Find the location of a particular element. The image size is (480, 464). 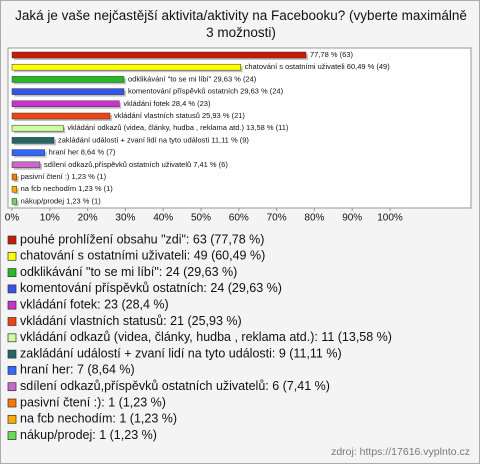

source: zdroj: https://17616.vyplnto.cz is located at coordinates (400, 452).